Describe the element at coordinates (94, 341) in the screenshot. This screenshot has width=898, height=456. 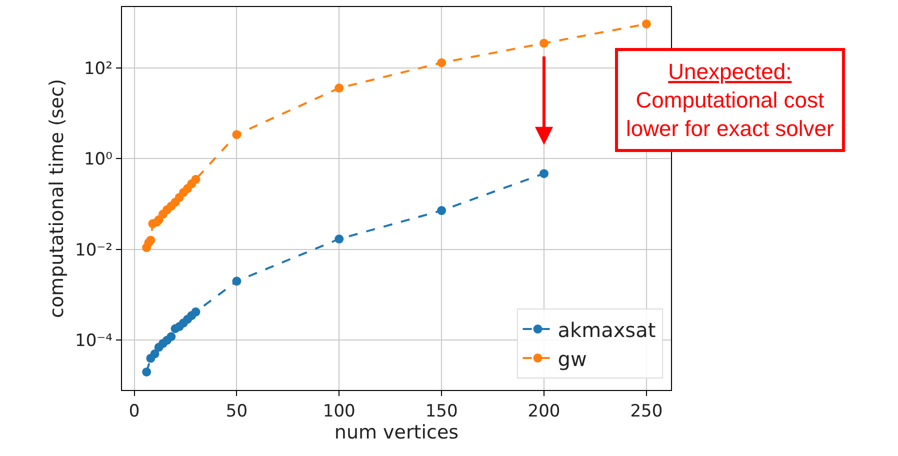
I see `y-tick-label: 10⁻⁴` at that location.